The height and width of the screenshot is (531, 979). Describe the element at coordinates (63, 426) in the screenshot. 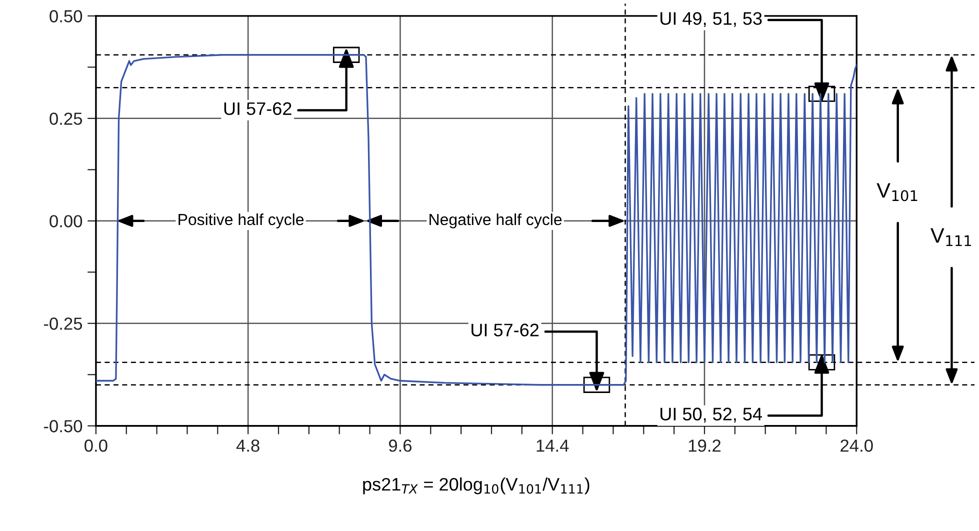

I see `y-tick-label: -0.50` at that location.